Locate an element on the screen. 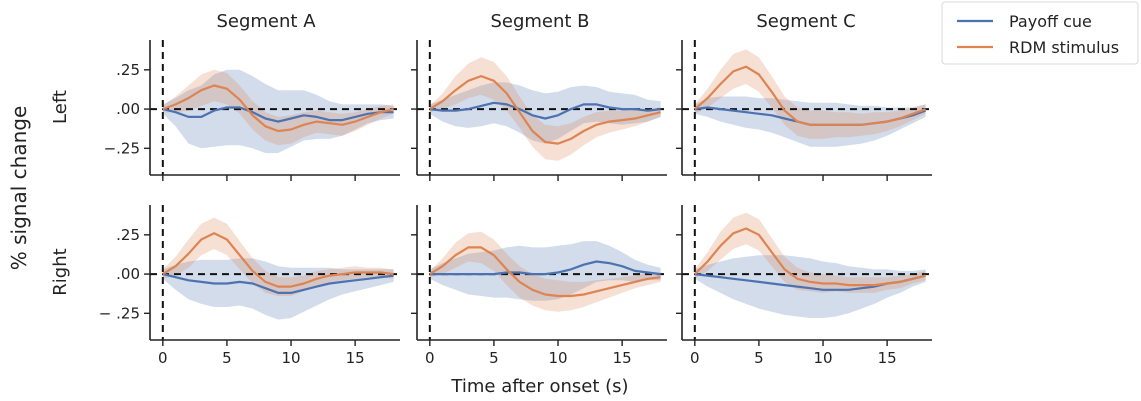 This screenshot has height=401, width=1141. panel-right-segment-a: .25 .00 − .25 0 5 10 15 is located at coordinates (249, 286).